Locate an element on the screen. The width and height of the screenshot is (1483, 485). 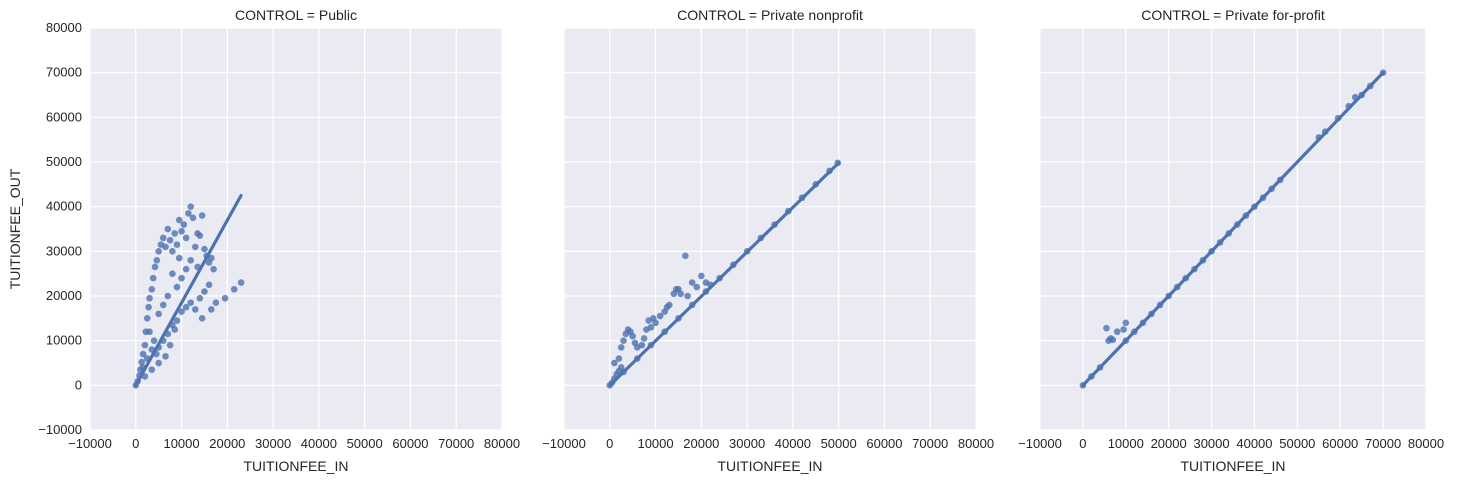
panel-title: CONTROL = Private nonprofit is located at coordinates (770, 15).